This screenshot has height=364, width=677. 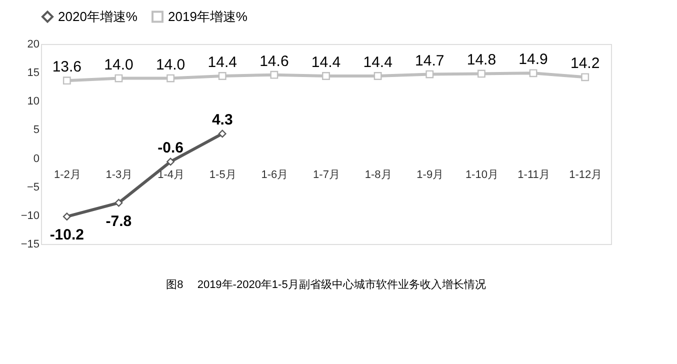 What do you see at coordinates (98, 16) in the screenshot?
I see `legend-label: 2020年增速%` at bounding box center [98, 16].